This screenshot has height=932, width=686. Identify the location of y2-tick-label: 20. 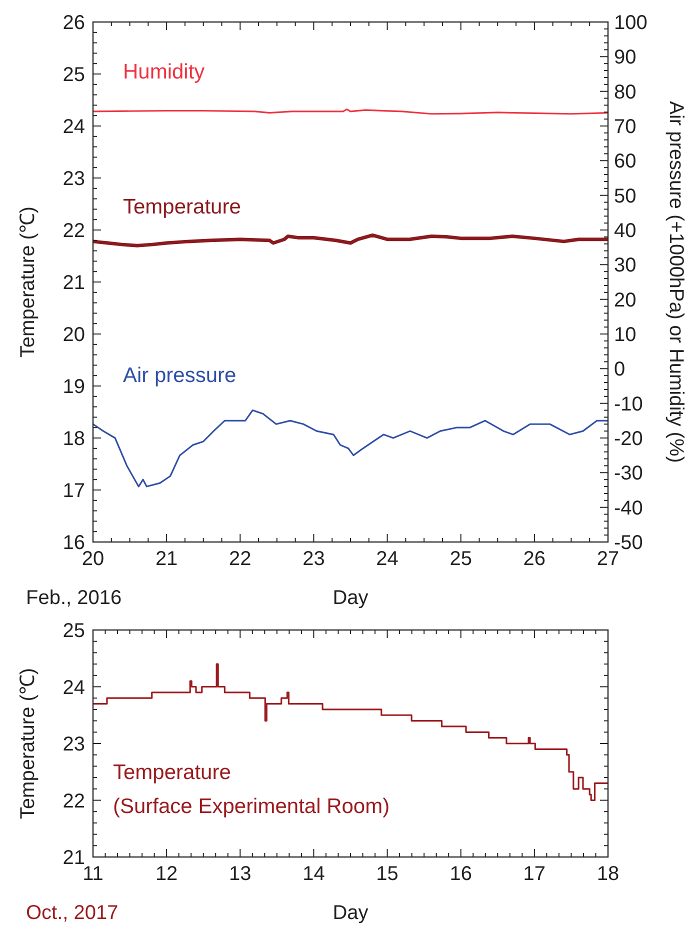
(625, 300).